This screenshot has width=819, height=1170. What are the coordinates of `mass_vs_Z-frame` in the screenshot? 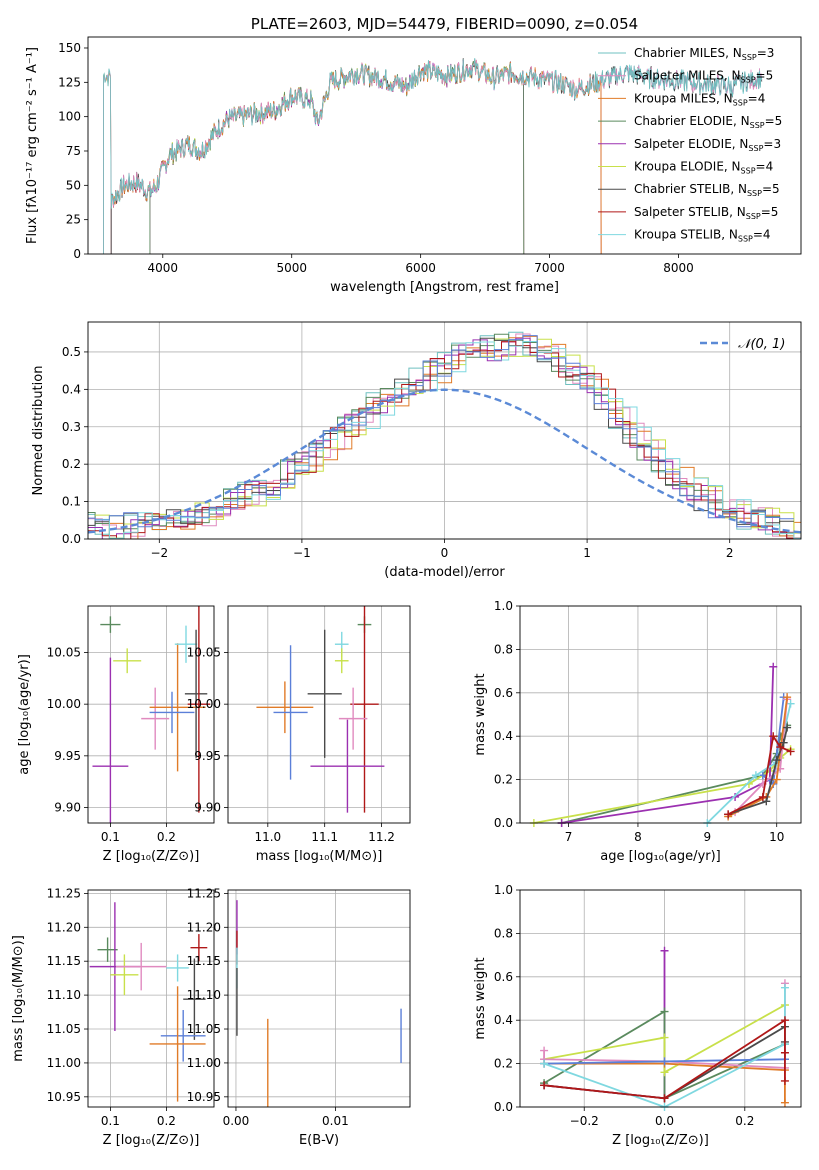 It's located at (151, 998).